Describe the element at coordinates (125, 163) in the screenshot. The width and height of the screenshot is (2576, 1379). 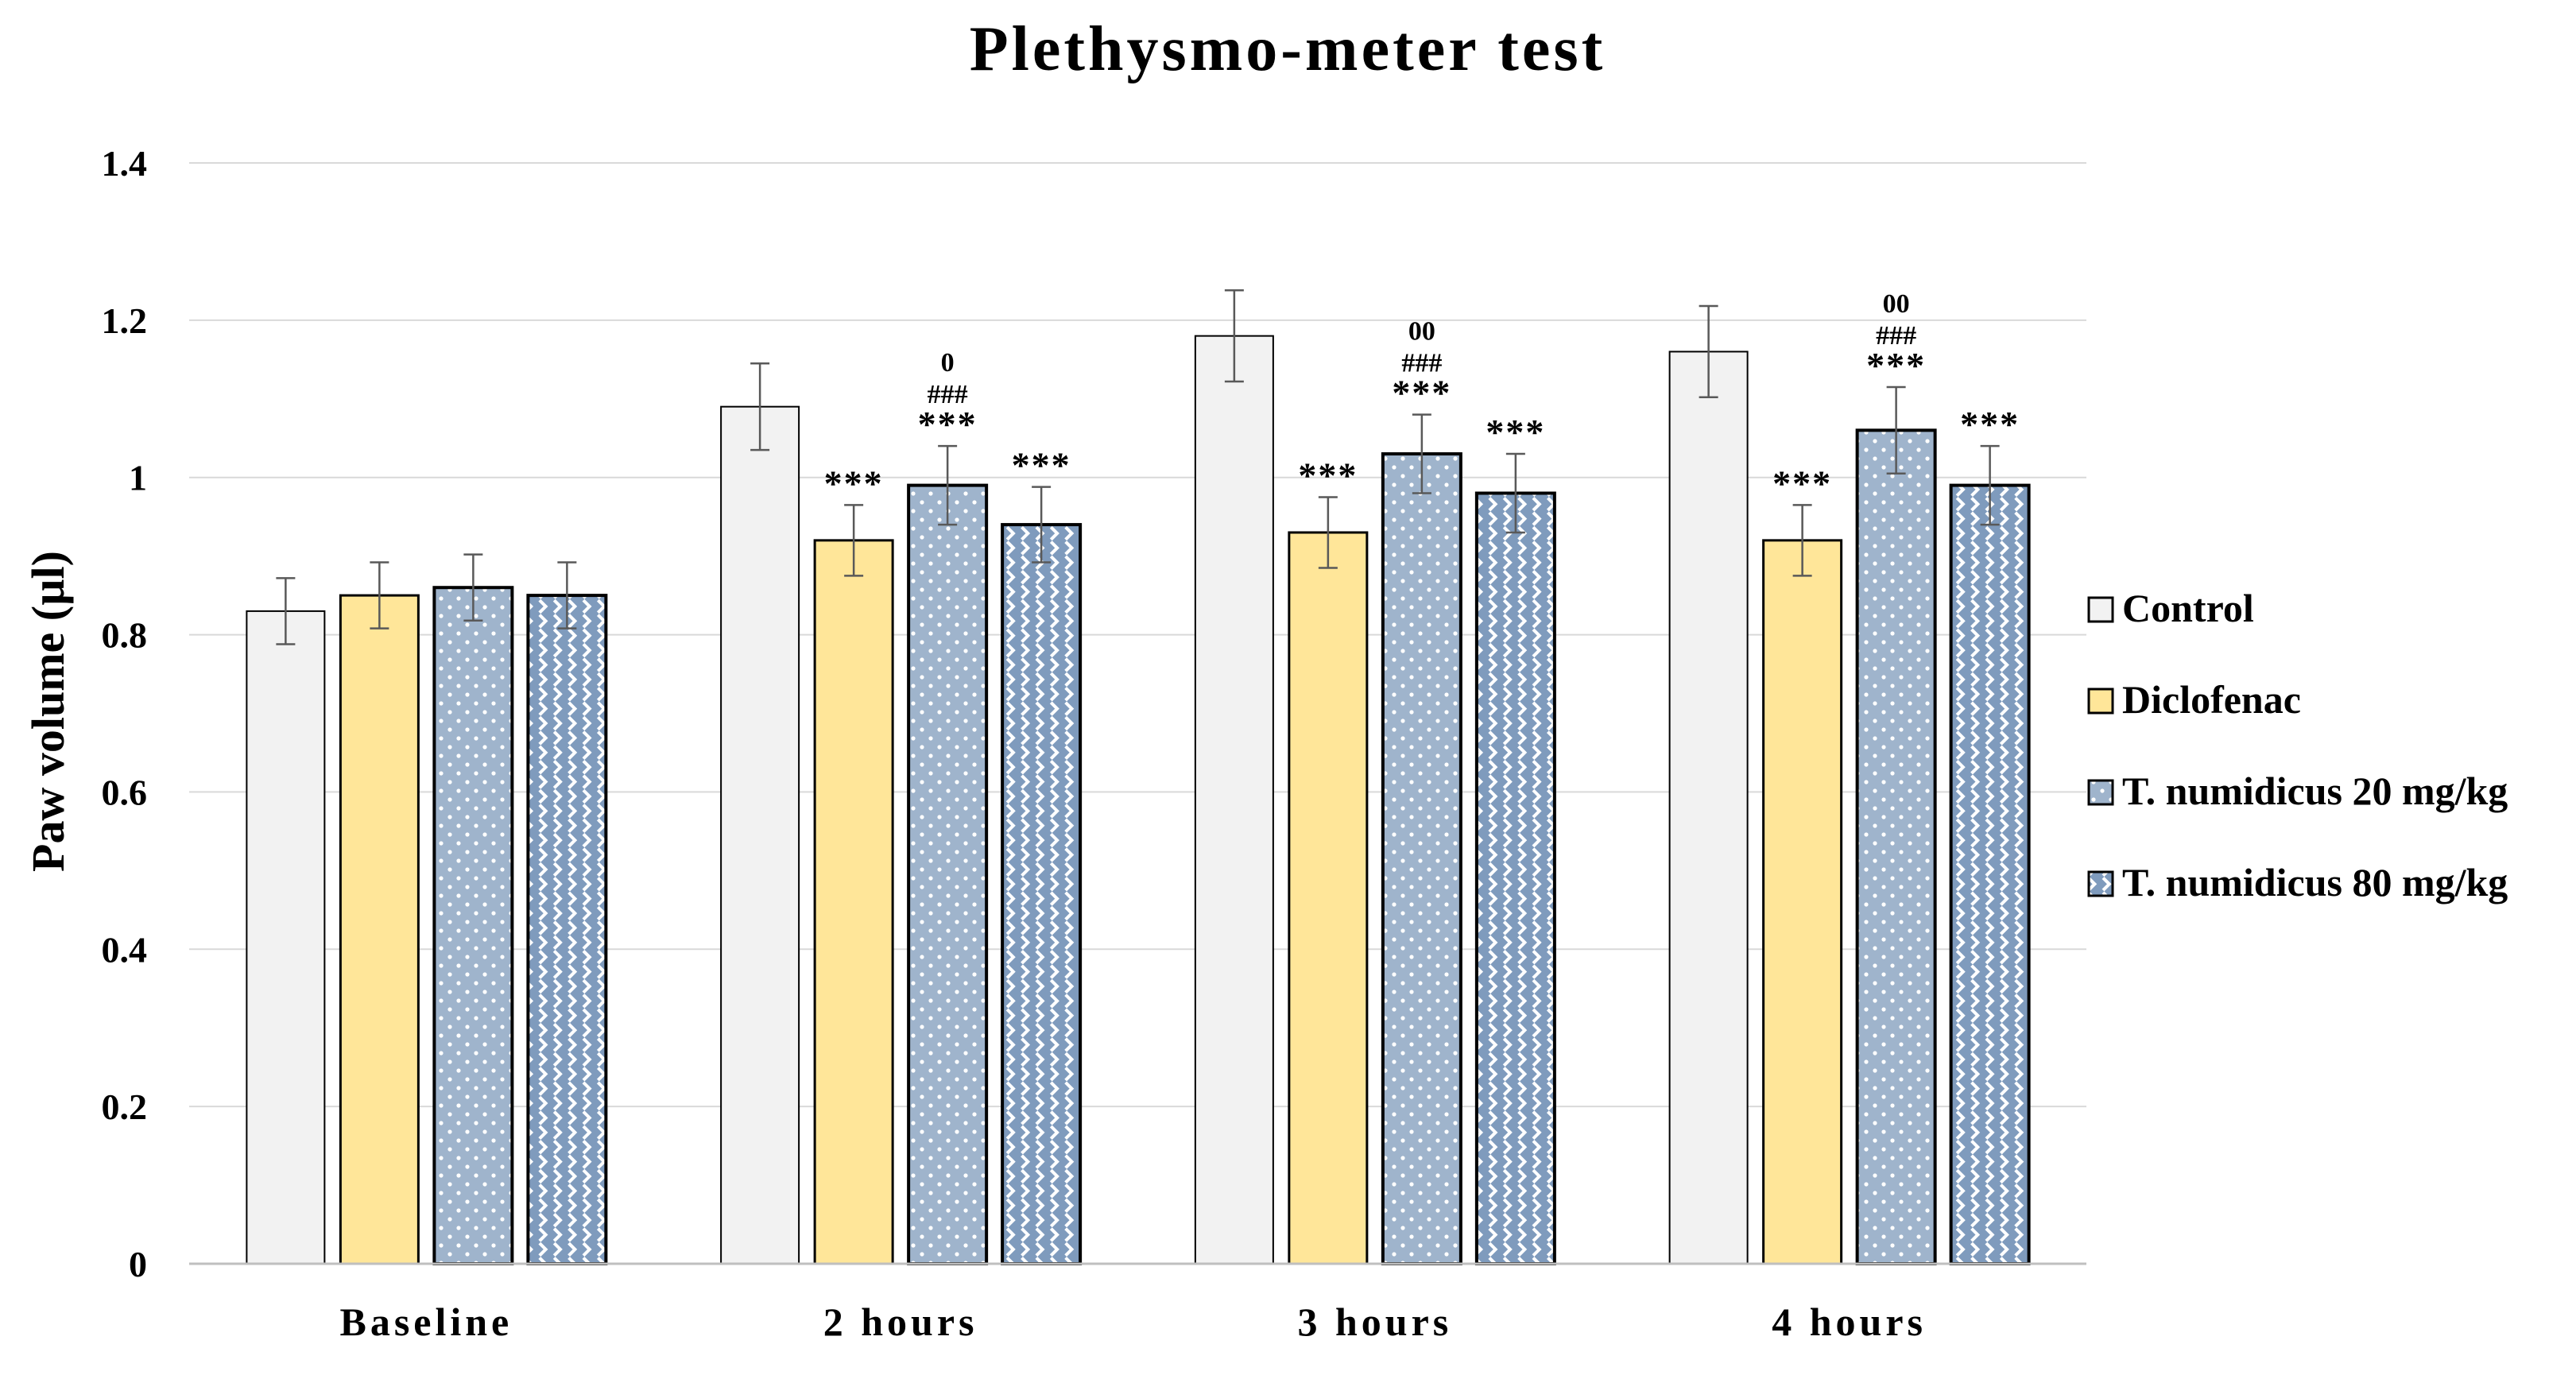
I see `y-tick-label: 1.4` at that location.